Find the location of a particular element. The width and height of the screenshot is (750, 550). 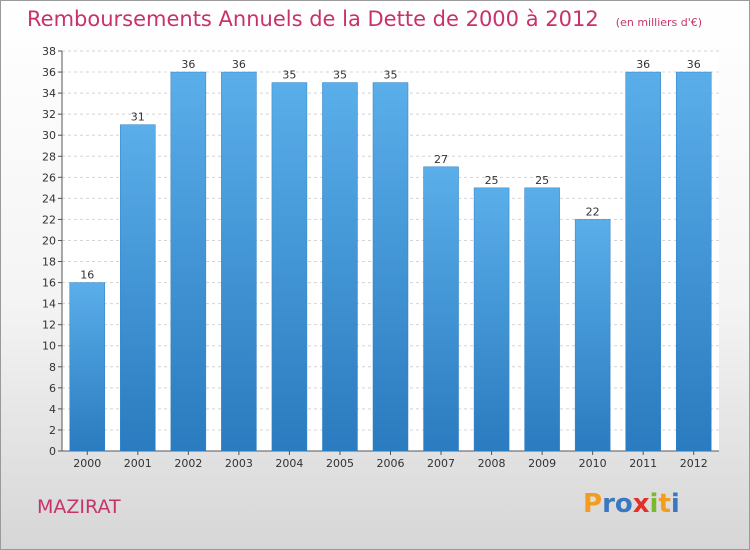

y-tick-label: 16 is located at coordinates (49, 283).